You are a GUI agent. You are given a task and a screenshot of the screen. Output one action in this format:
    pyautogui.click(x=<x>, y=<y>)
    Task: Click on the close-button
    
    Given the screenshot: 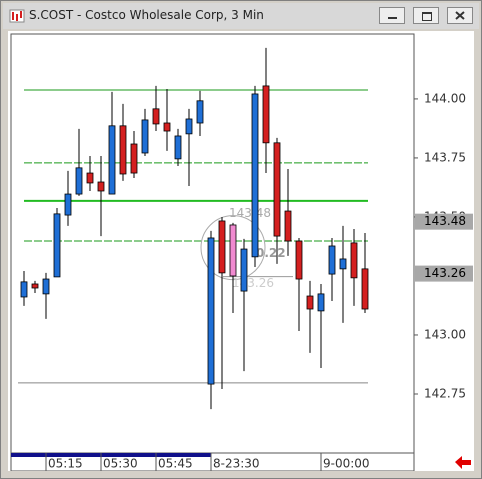 What is the action you would take?
    pyautogui.click(x=460, y=15)
    